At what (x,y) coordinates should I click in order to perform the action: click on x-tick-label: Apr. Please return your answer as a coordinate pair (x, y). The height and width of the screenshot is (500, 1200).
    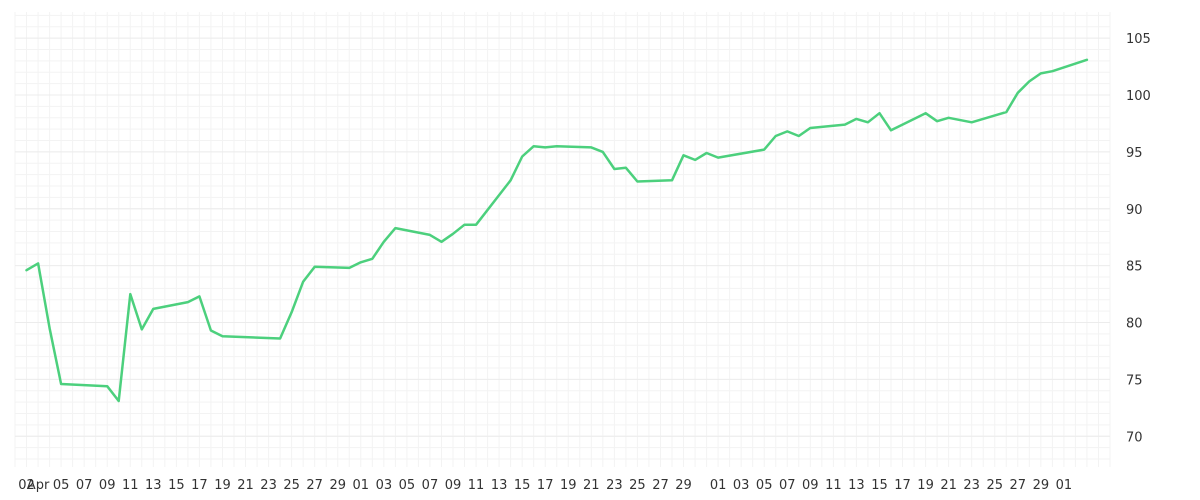
    Looking at the image, I should click on (38, 485).